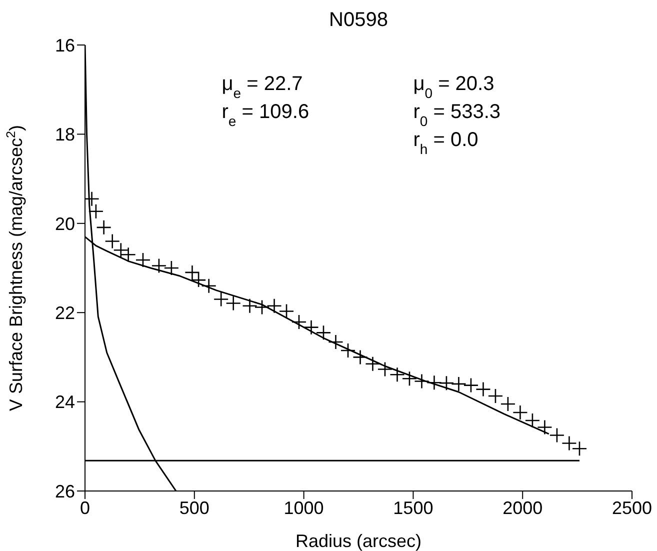 This screenshot has height=551, width=657. I want to click on x-tick-label: 1000, so click(304, 508).